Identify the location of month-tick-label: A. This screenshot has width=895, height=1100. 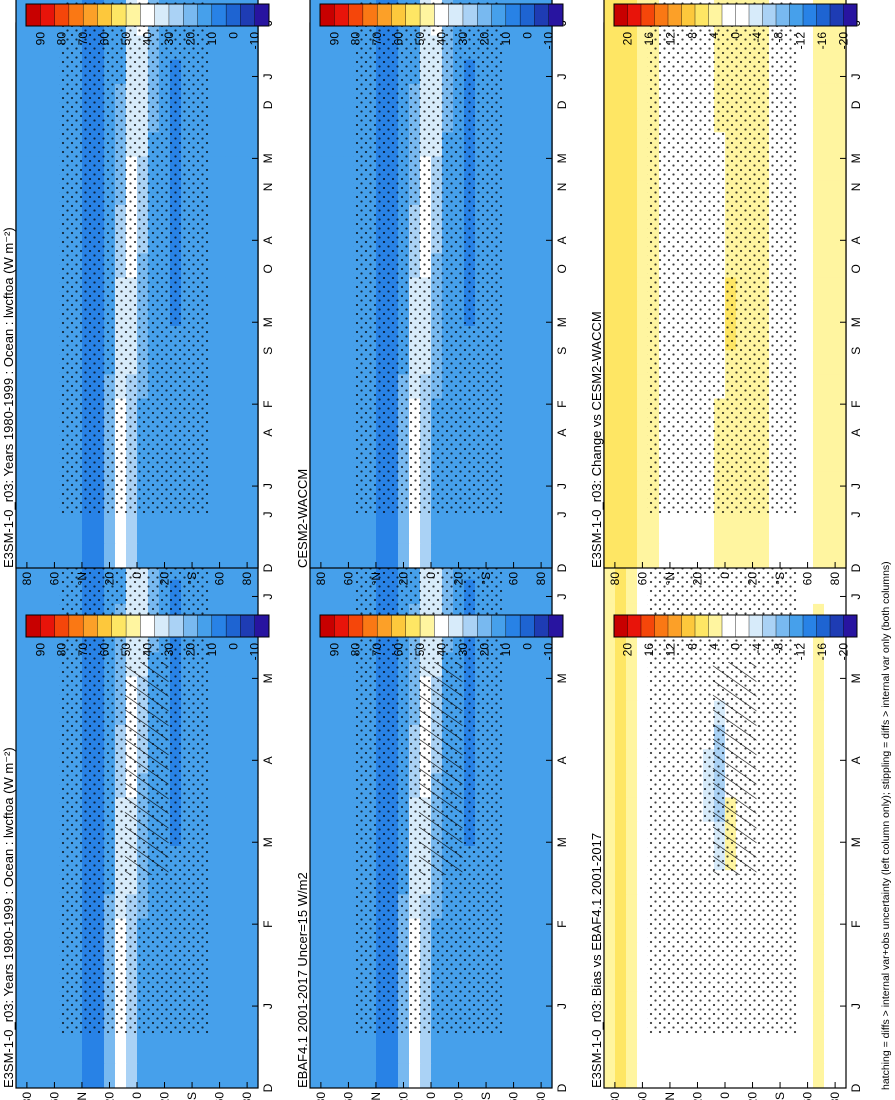
(562, 433).